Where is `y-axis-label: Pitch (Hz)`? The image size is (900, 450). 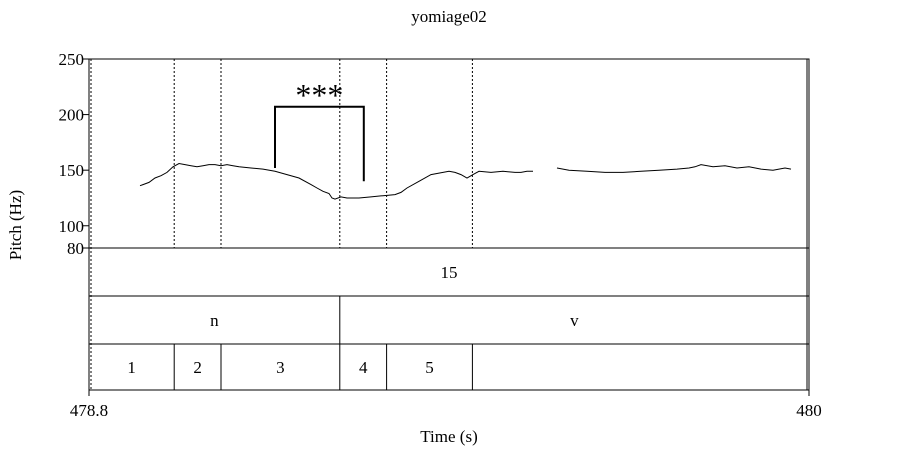
y-axis-label: Pitch (Hz) is located at coordinates (15, 225).